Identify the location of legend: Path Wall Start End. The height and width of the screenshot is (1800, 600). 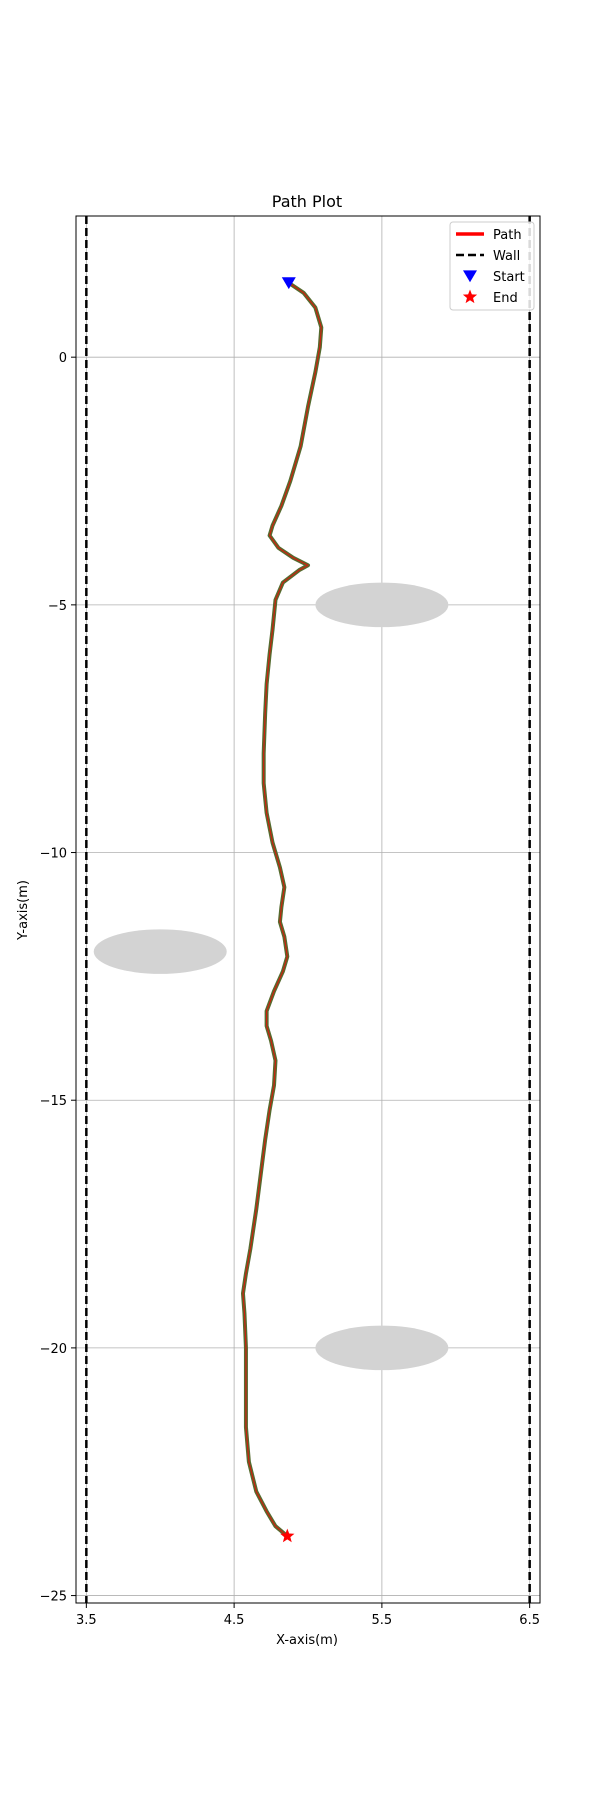
(492, 266).